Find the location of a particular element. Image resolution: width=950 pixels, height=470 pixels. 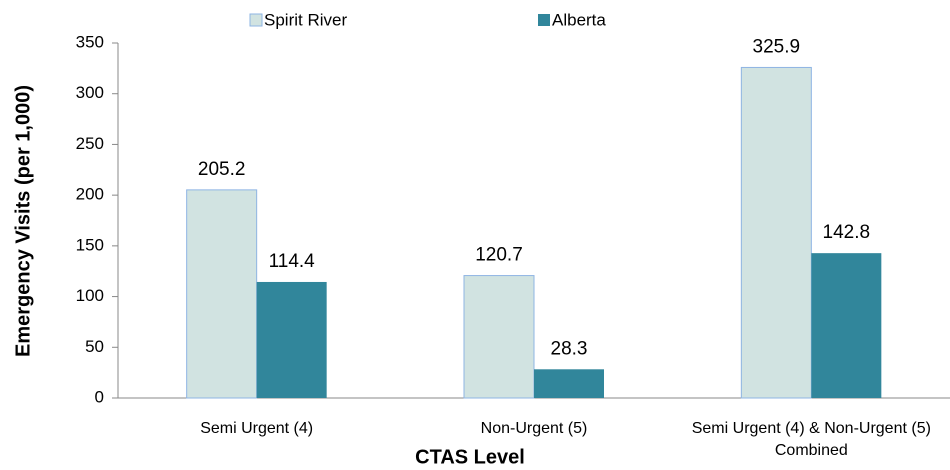

y-tick-label: 0 is located at coordinates (99, 396).